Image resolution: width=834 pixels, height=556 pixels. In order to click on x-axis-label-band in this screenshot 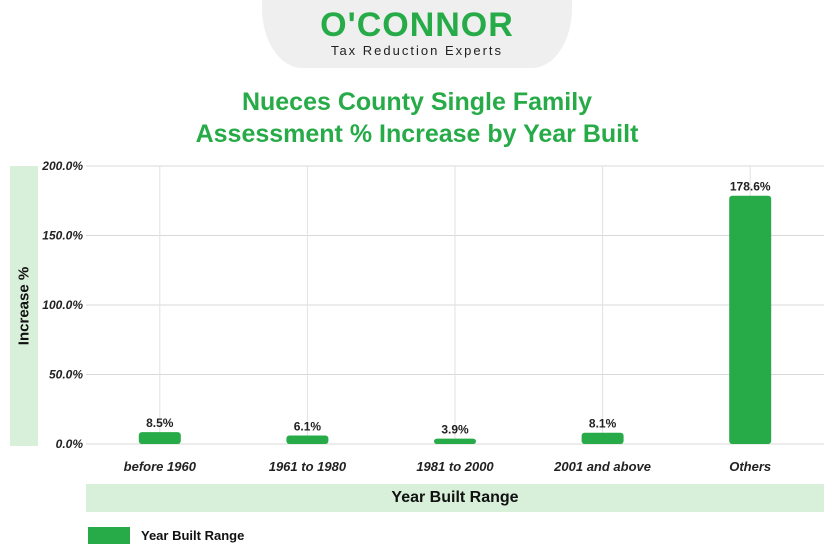, I will do `click(455, 498)`.